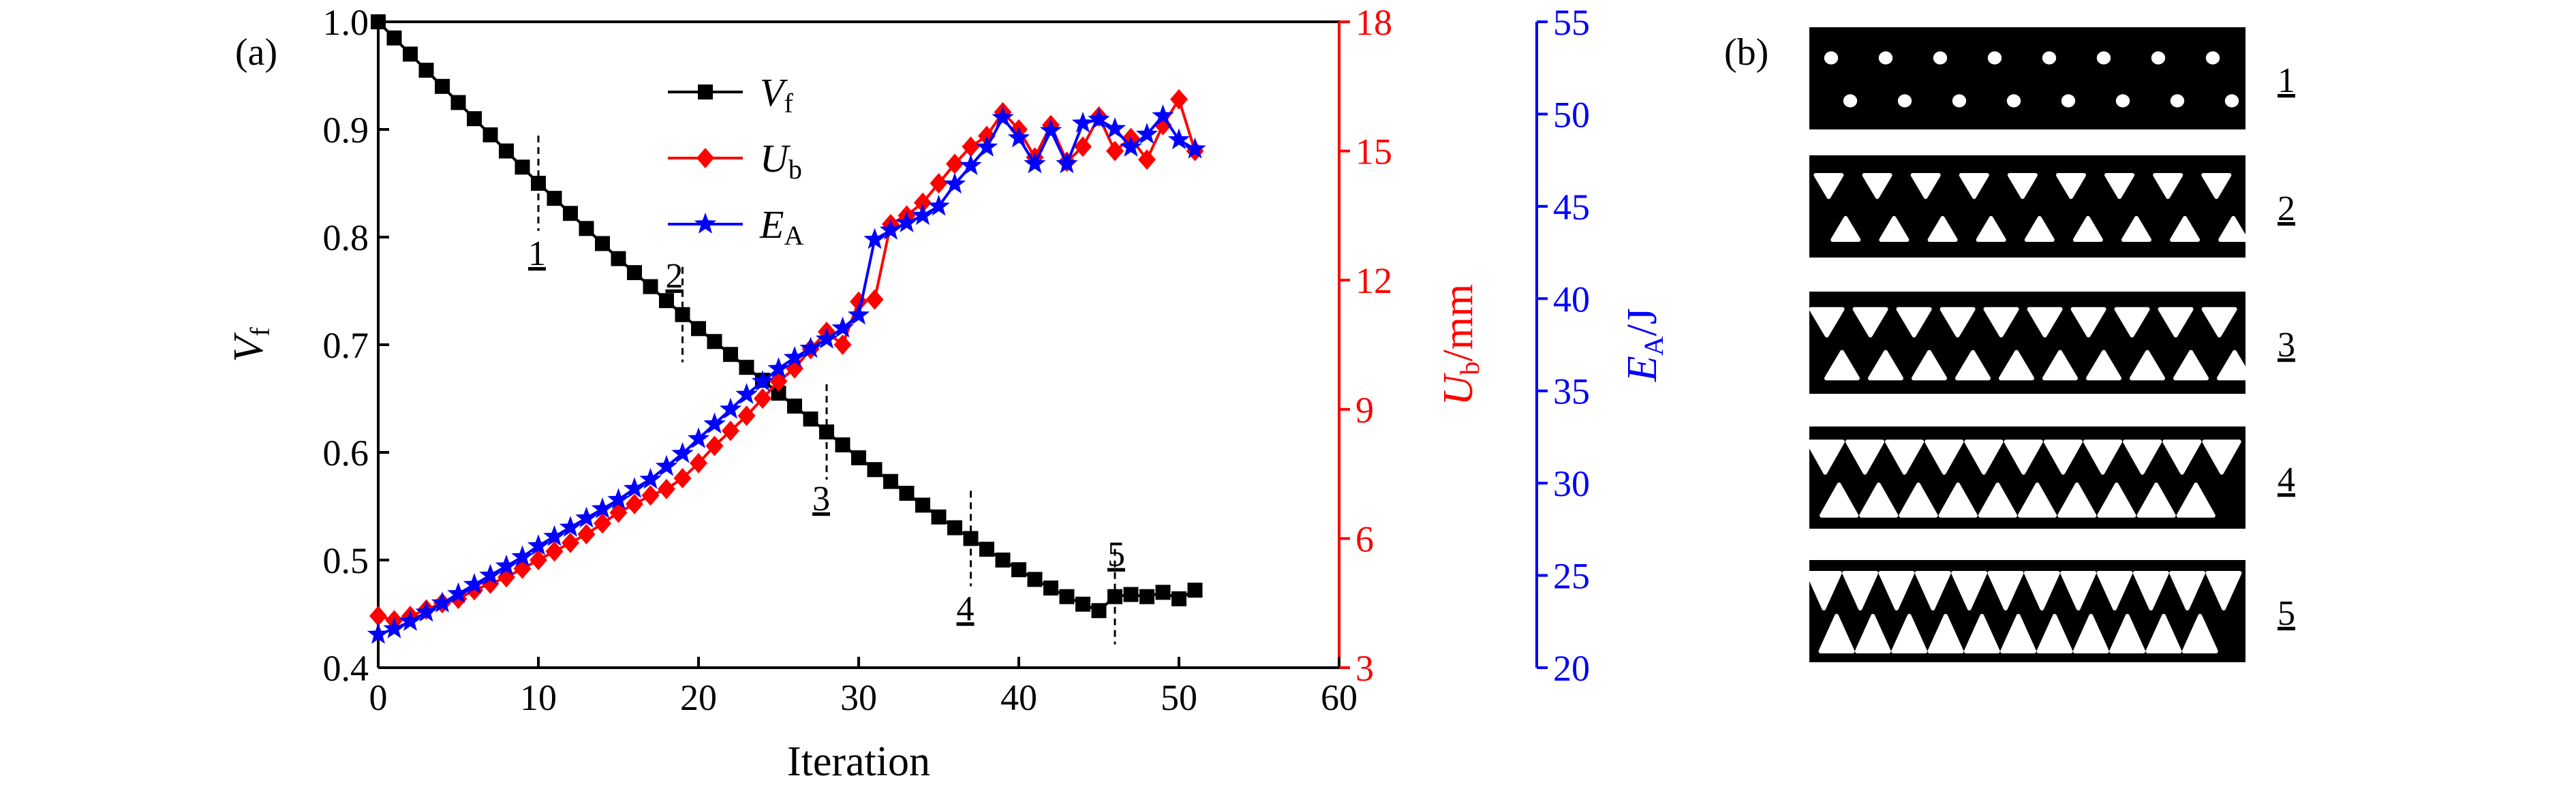 This screenshot has height=791, width=2576. Describe the element at coordinates (1019, 697) in the screenshot. I see `x-tick-label: 40` at that location.